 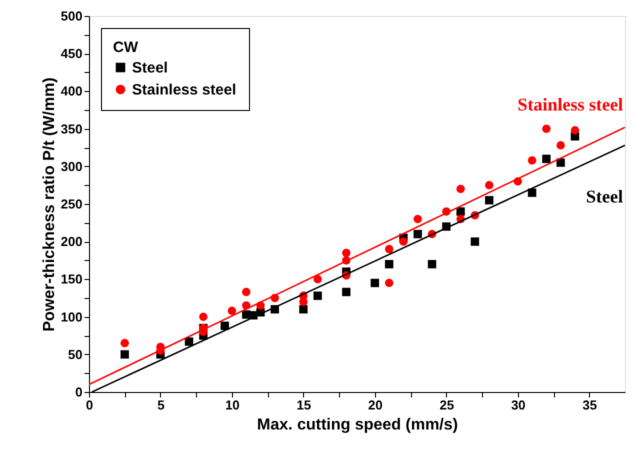 What do you see at coordinates (71, 166) in the screenshot?
I see `y-tick-label: 300` at bounding box center [71, 166].